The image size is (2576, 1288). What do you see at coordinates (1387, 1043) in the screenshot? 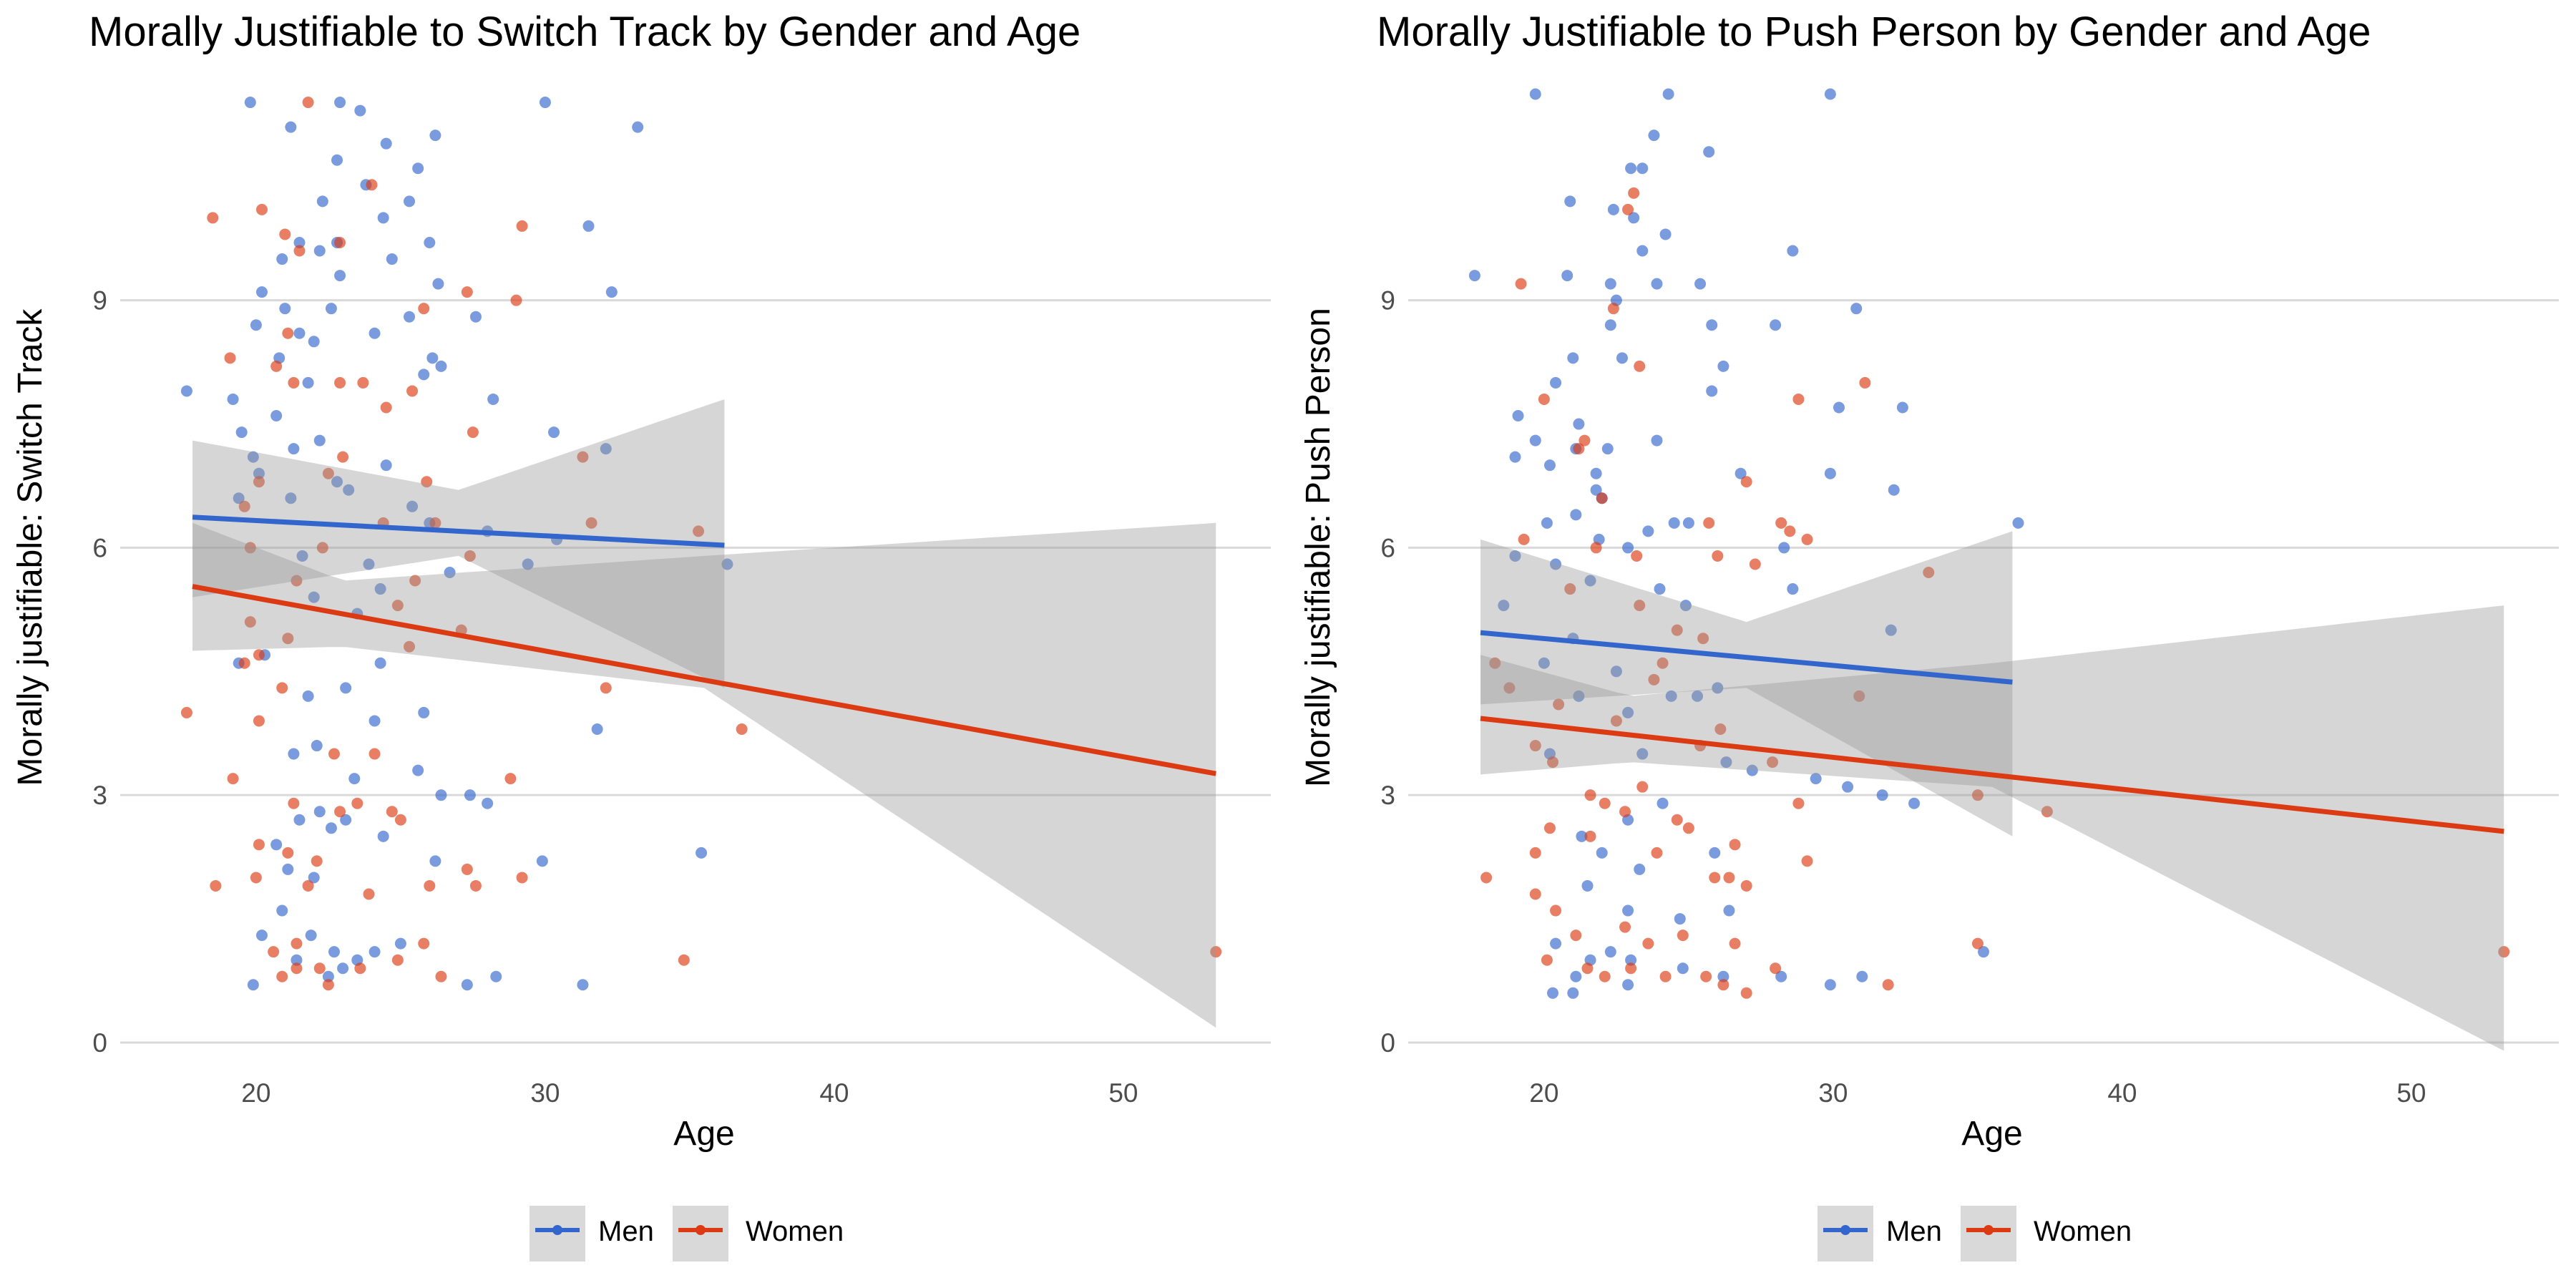
I see `y-tick-label: 0` at bounding box center [1387, 1043].